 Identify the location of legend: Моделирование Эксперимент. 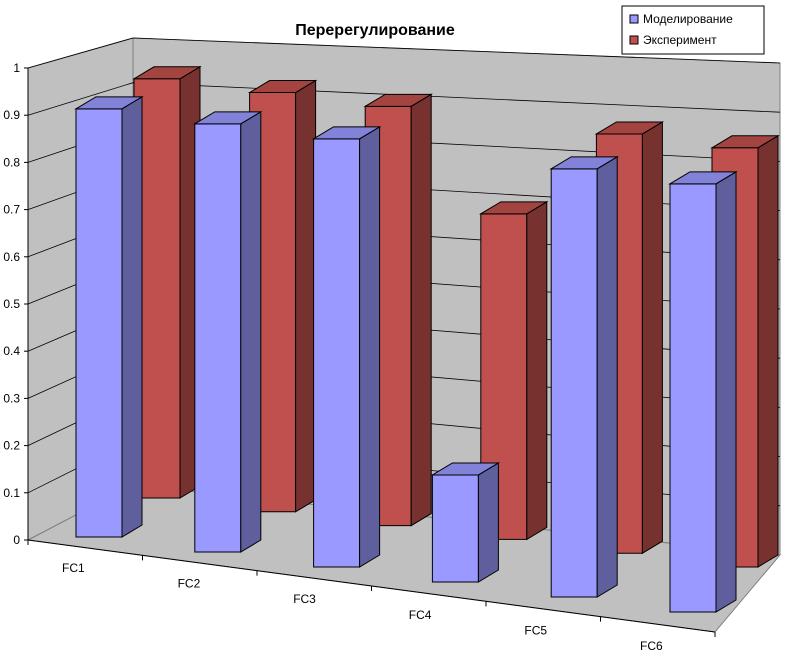
(693, 30).